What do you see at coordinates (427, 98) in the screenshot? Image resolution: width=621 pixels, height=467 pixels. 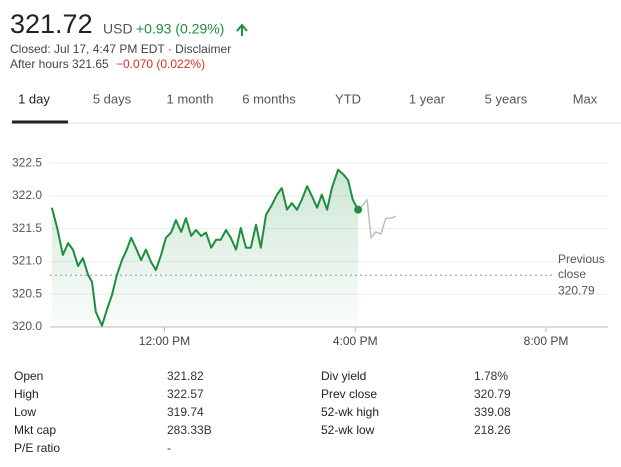 I see `tab: 1 year` at bounding box center [427, 98].